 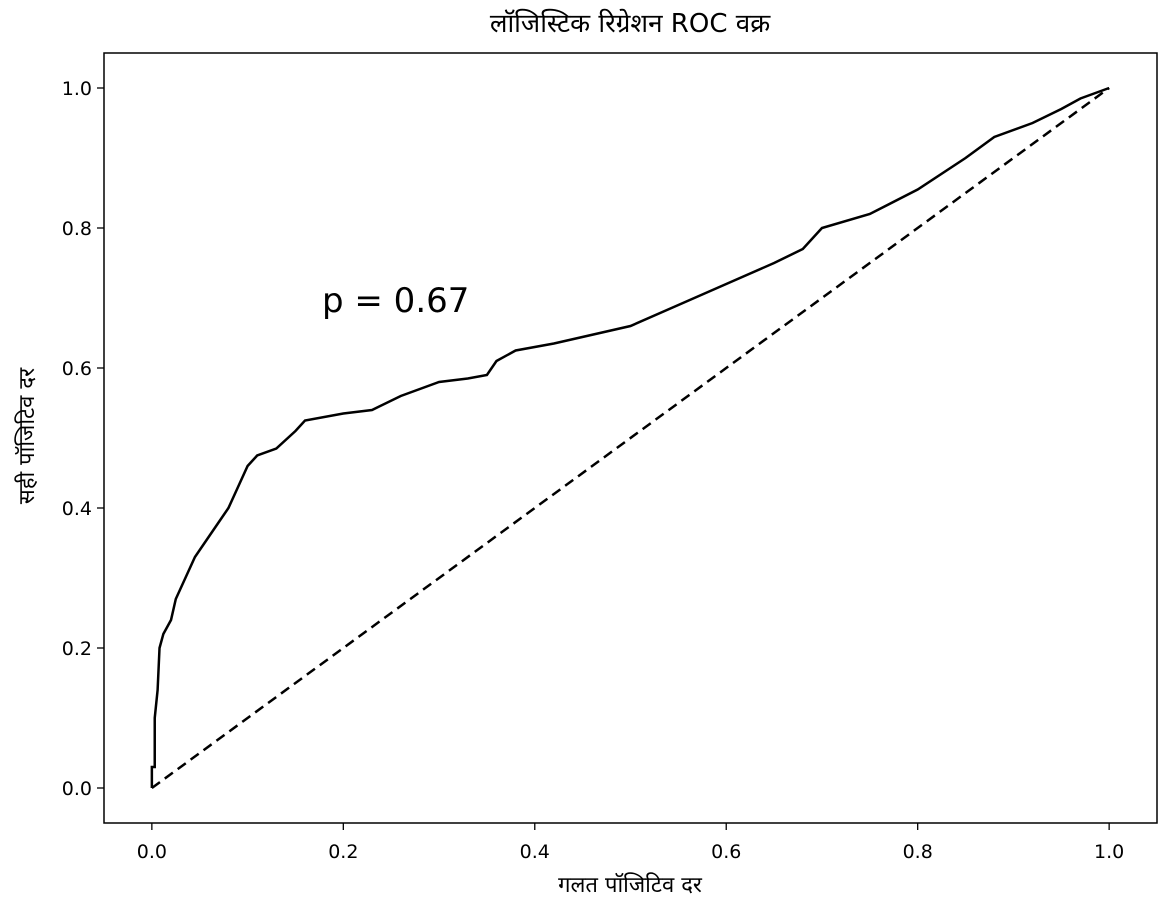 What do you see at coordinates (726, 852) in the screenshot?
I see `x-tick-label: 0.6` at bounding box center [726, 852].